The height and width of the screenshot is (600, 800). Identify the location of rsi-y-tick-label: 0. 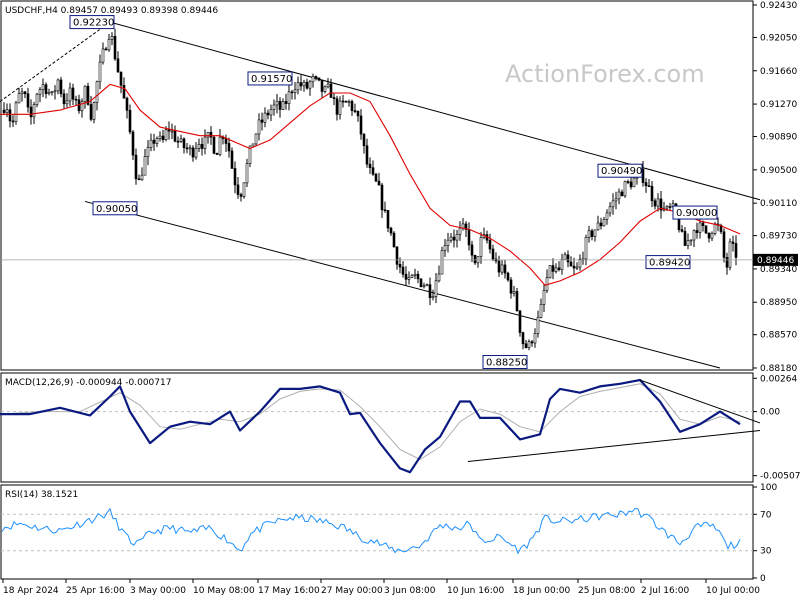
(763, 579).